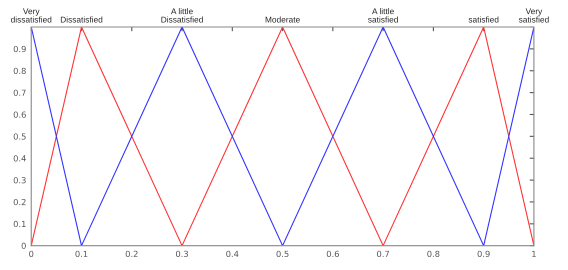 This screenshot has width=568, height=270. Describe the element at coordinates (20, 158) in the screenshot. I see `y-tick-label: 0.4` at that location.